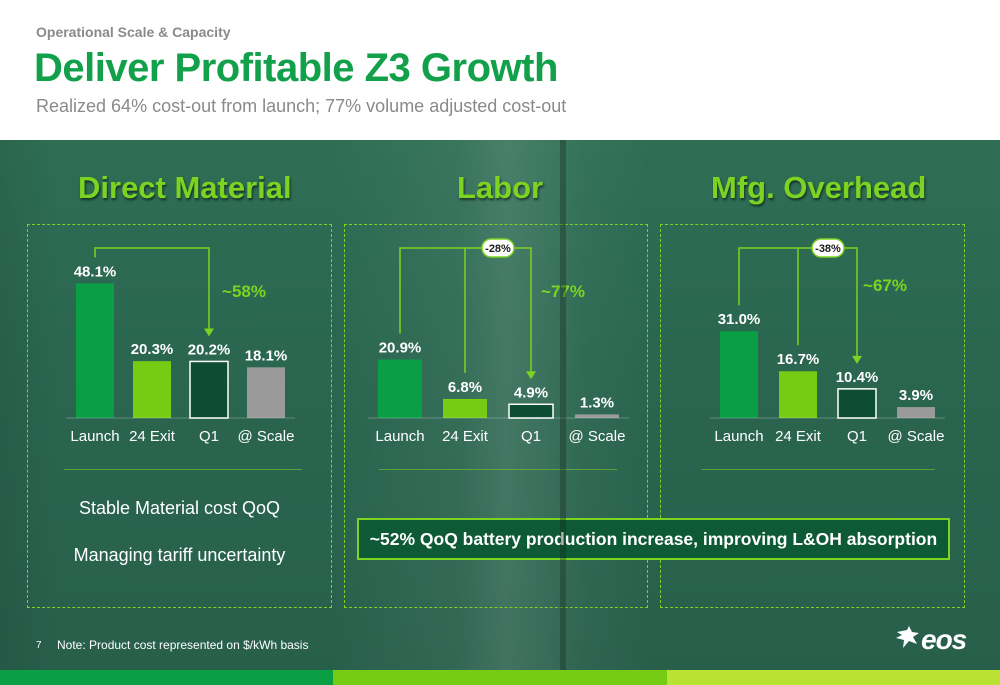  Describe the element at coordinates (819, 187) in the screenshot. I see `section-title-mfg-overhead: Mfg. Overhead` at that location.